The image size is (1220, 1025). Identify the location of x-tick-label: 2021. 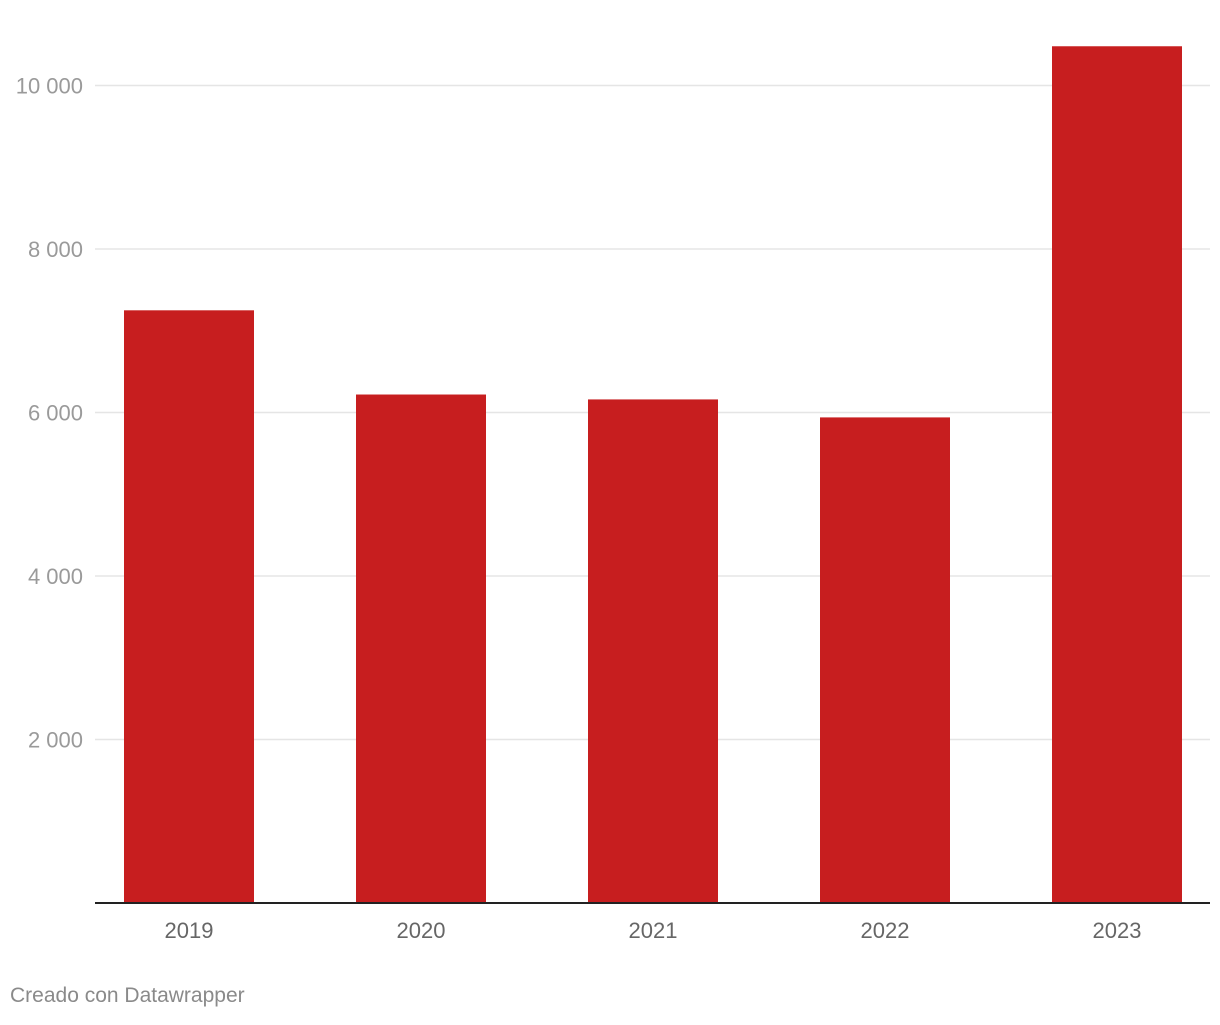
(653, 930).